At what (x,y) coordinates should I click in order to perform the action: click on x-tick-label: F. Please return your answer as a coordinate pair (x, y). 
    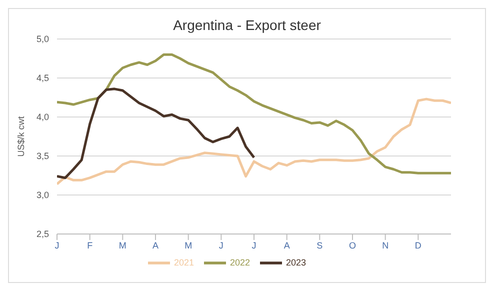
    Looking at the image, I should click on (90, 245).